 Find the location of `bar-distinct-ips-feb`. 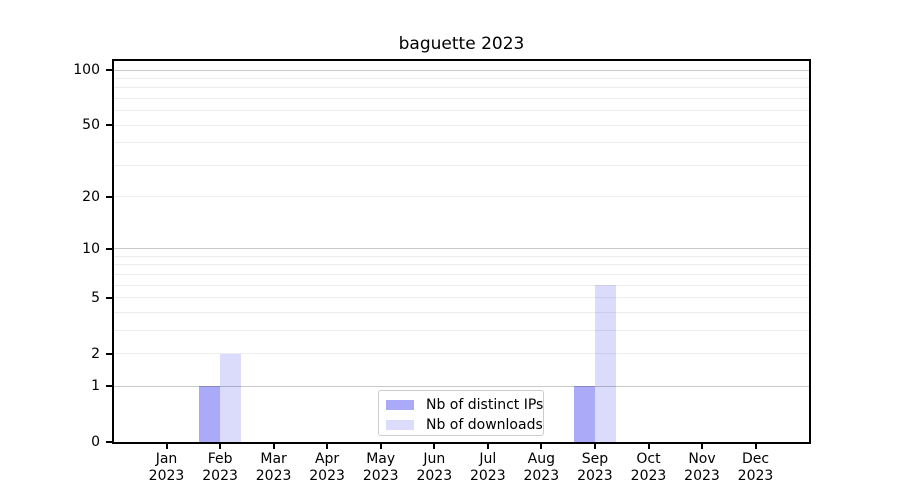

bar-distinct-ips-feb is located at coordinates (210, 414).